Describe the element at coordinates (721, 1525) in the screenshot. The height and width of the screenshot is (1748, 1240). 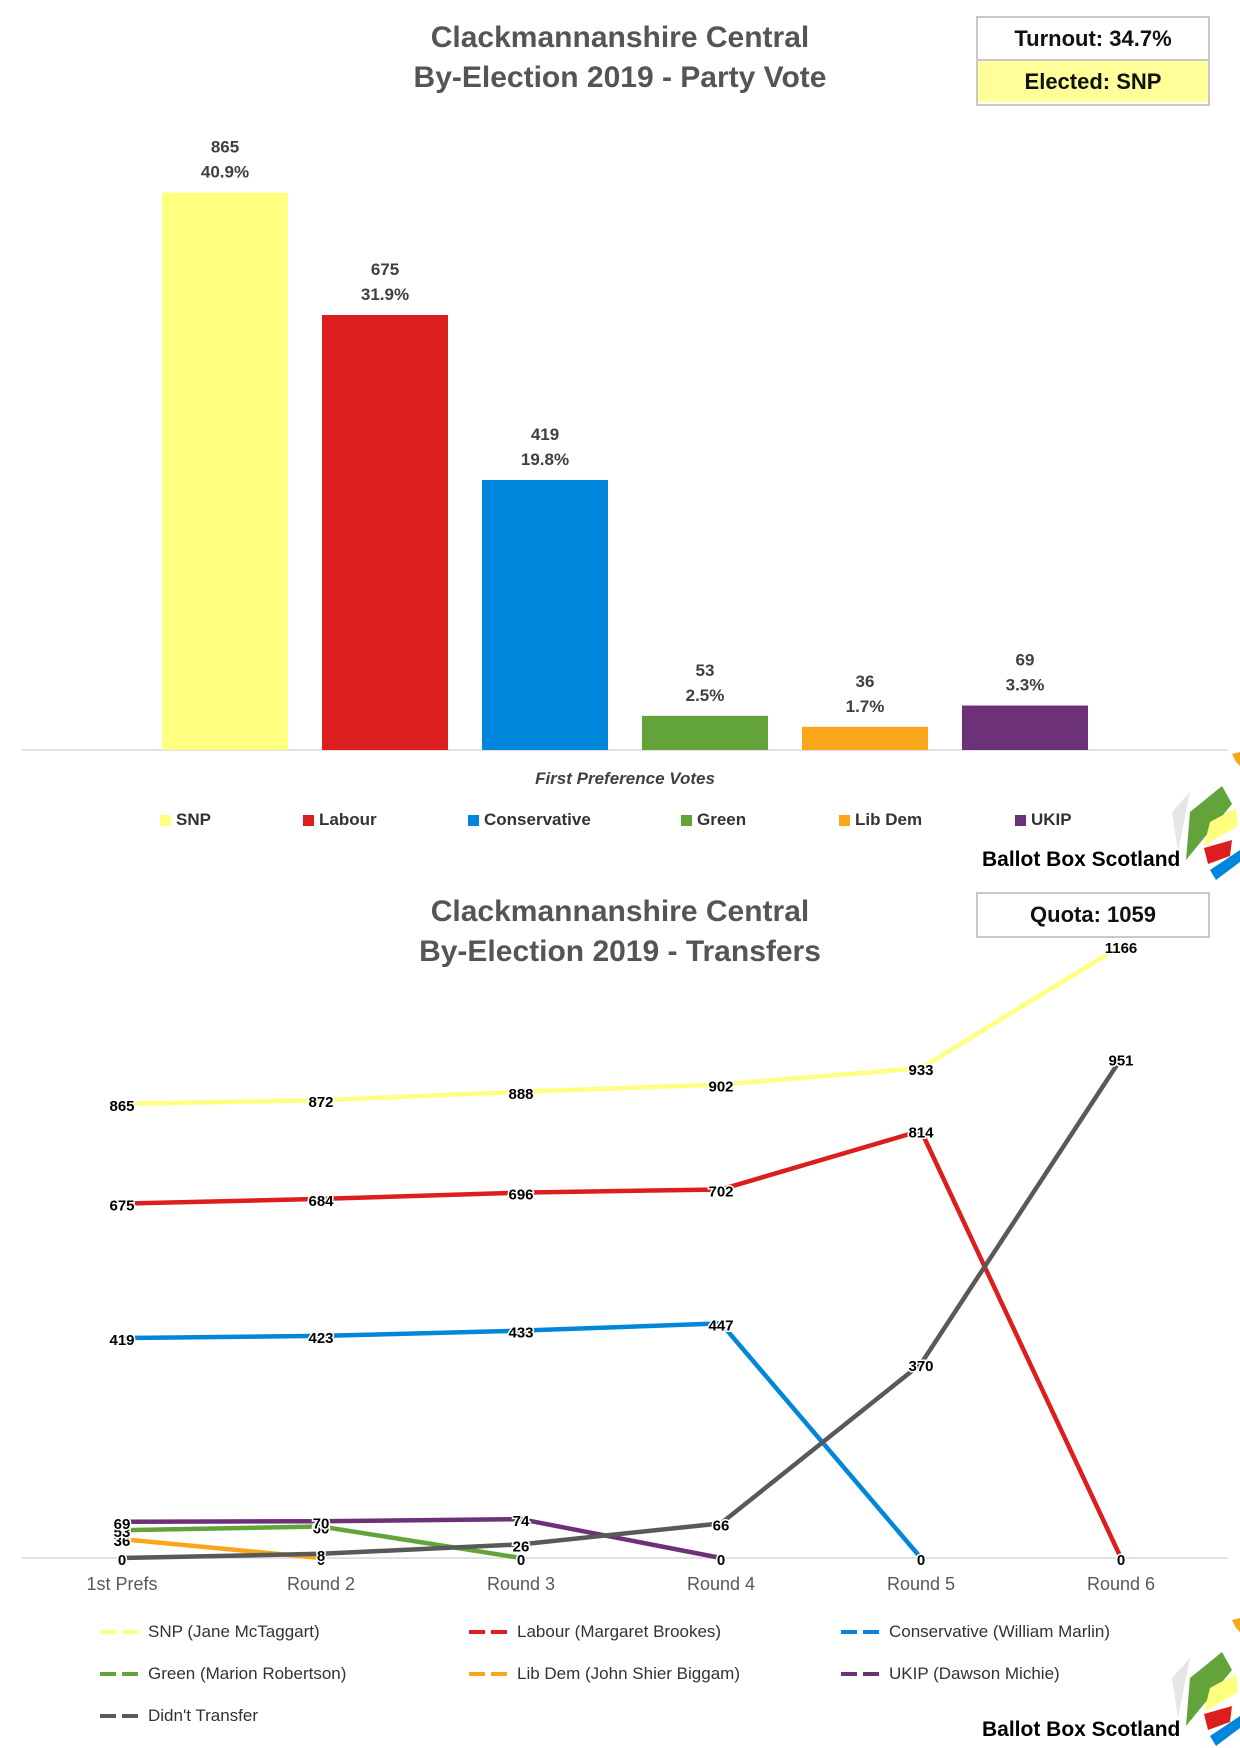
I see `point-label: 66` at that location.